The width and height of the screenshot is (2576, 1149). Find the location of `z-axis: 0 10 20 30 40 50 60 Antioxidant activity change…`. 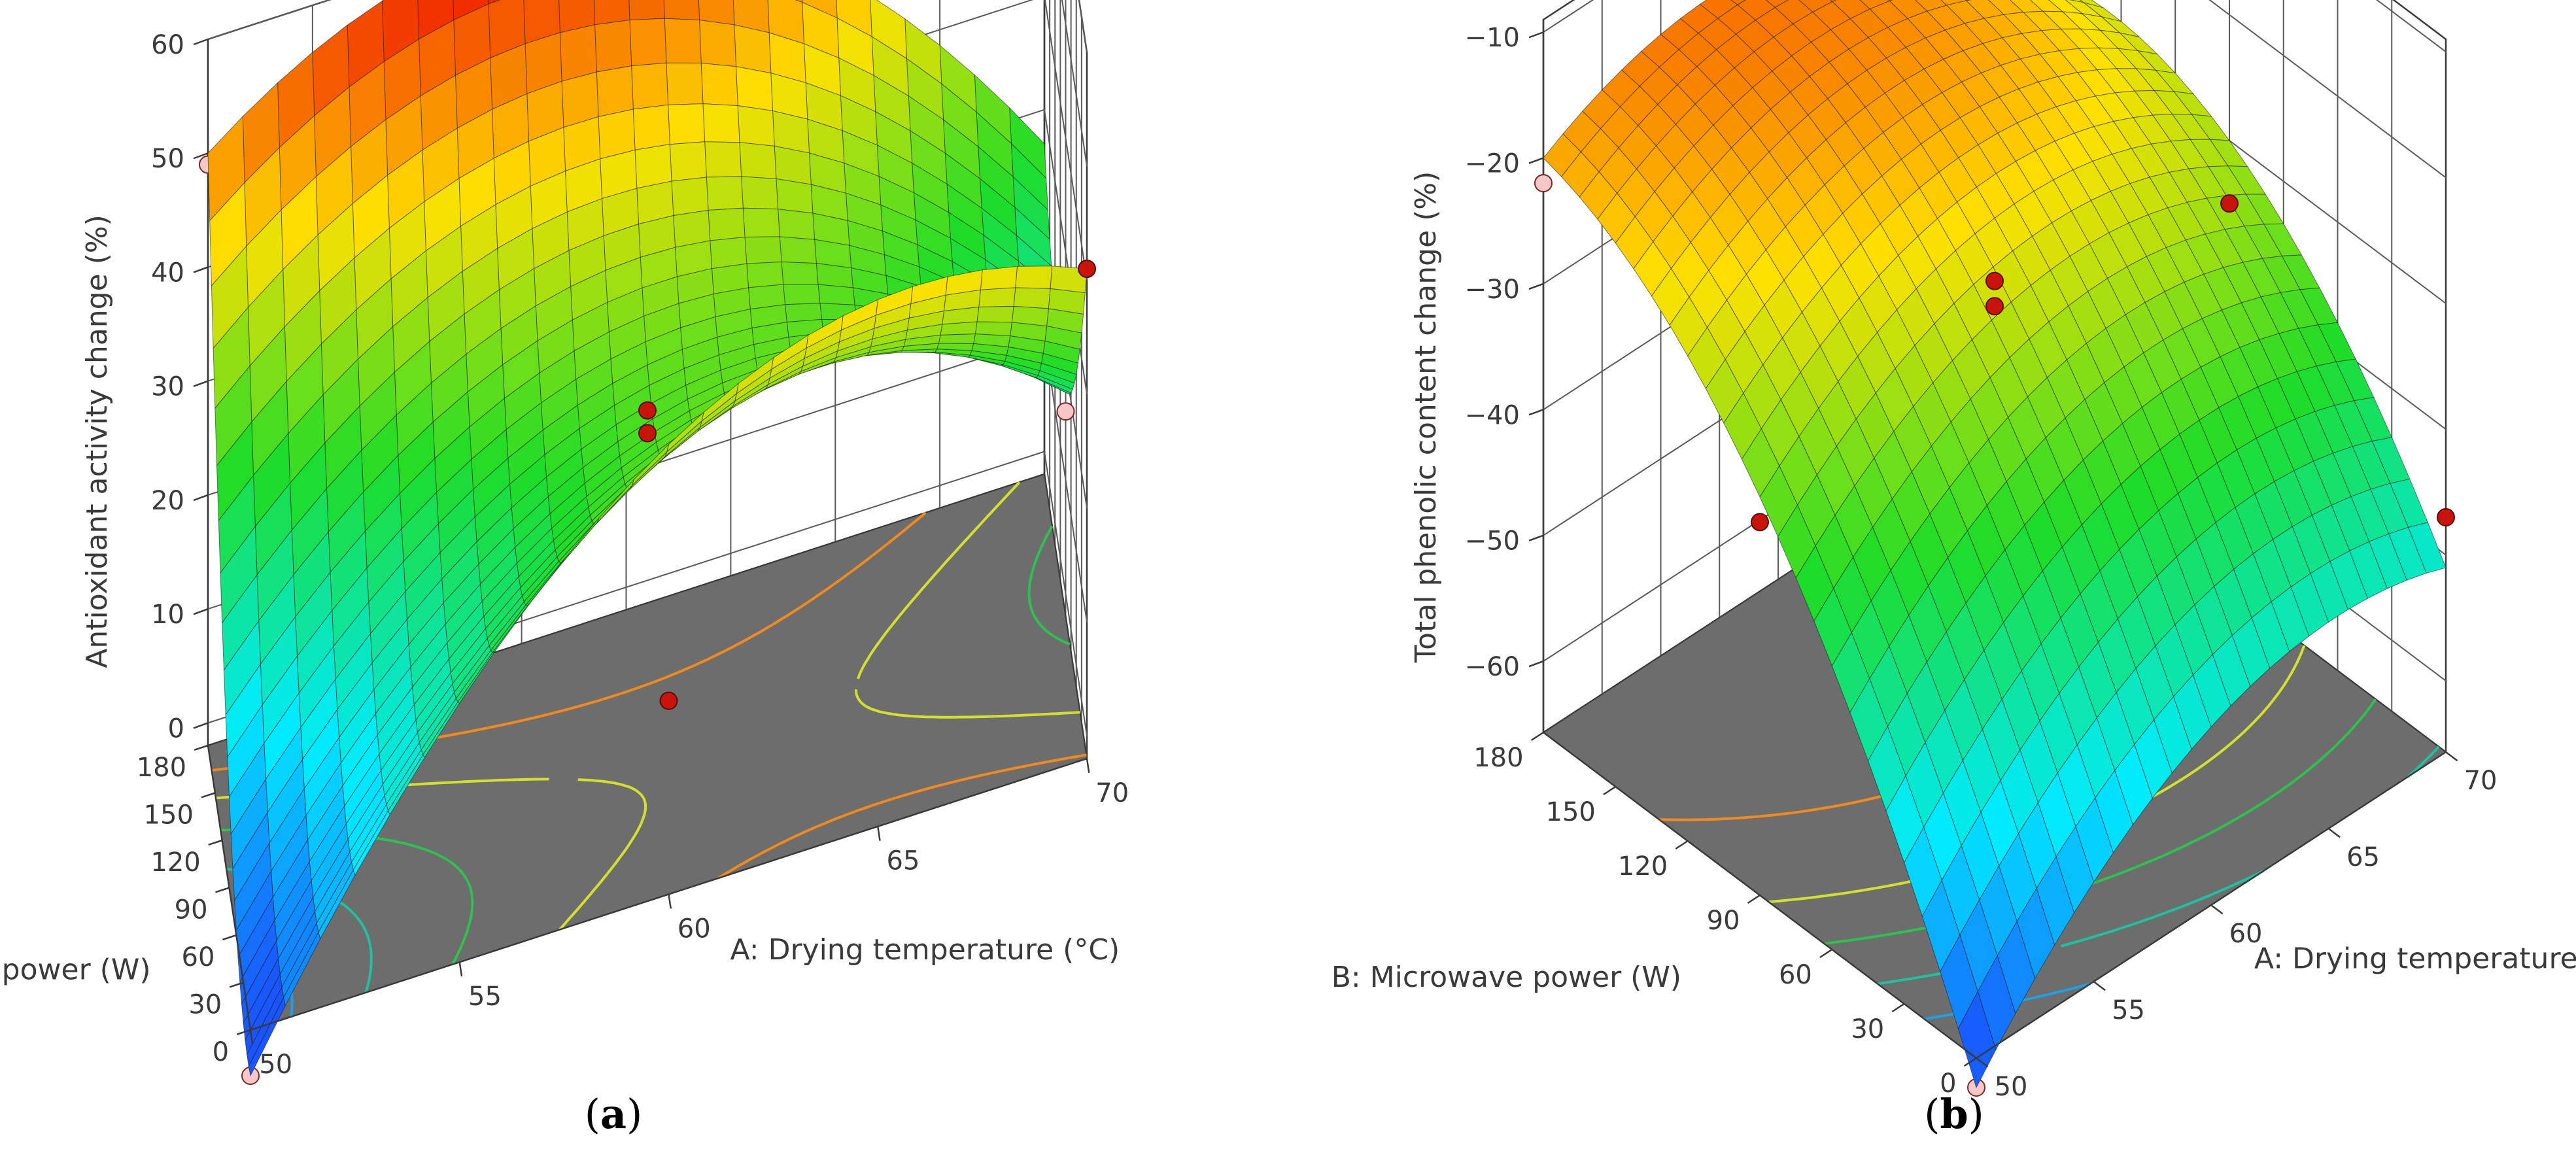

z-axis: 0 10 20 30 40 50 60 Antioxidant activity change… is located at coordinates (145, 387).